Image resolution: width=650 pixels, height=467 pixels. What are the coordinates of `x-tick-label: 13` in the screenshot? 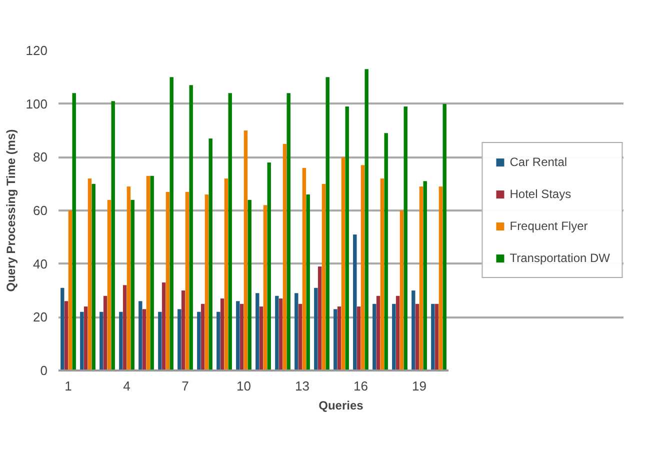 It's located at (302, 386).